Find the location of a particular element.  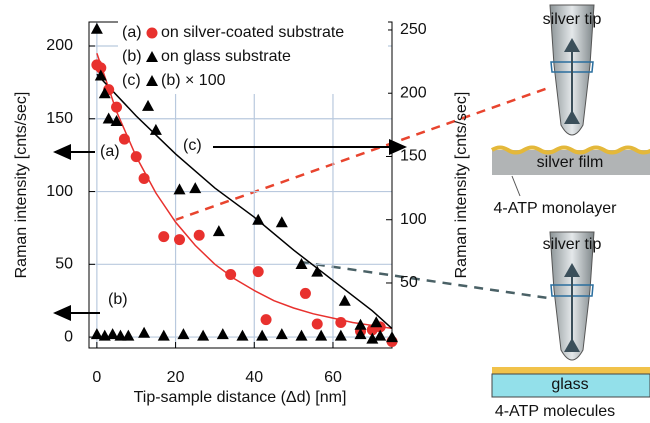

y-tick-label: 100 is located at coordinates (59, 191).